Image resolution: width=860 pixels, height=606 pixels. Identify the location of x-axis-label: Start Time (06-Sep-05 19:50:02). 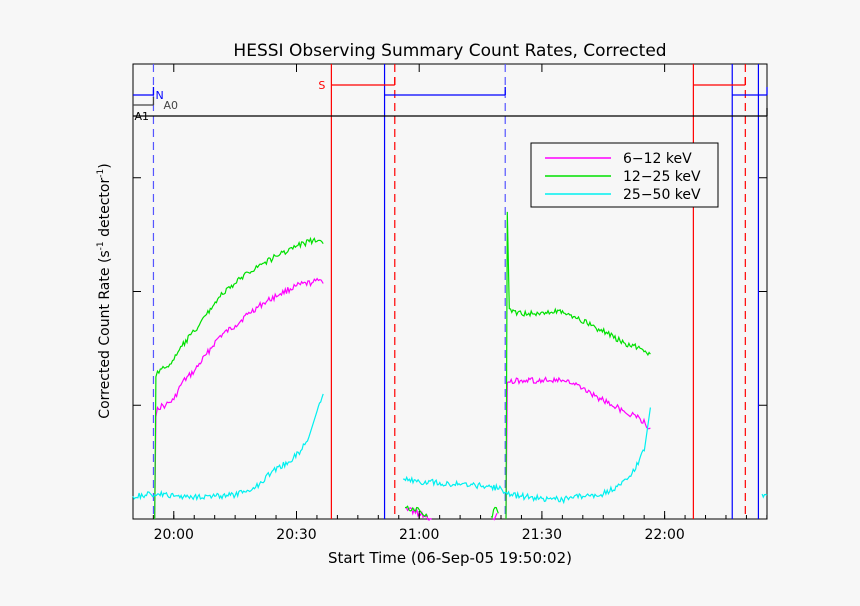
(450, 558).